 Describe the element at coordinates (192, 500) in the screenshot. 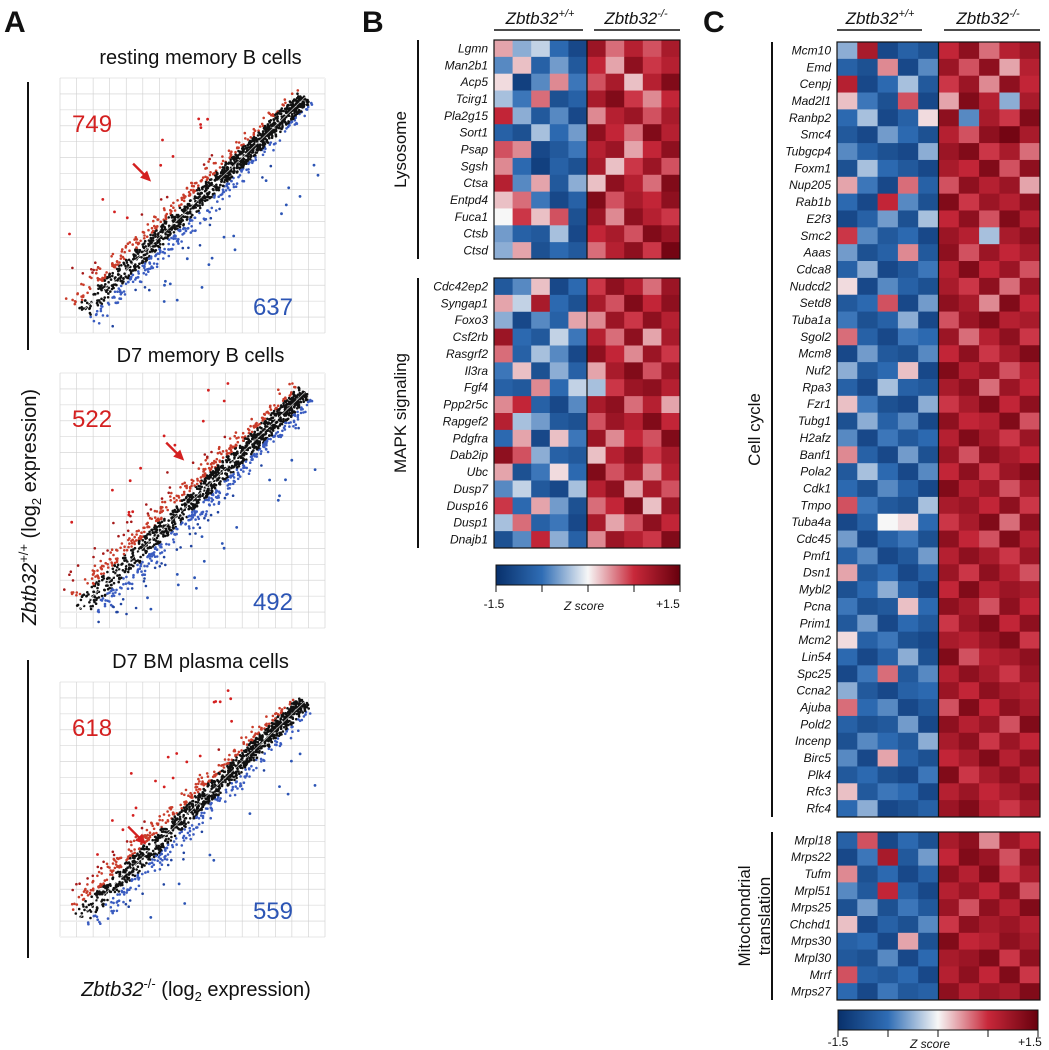

I see `identity-line` at that location.